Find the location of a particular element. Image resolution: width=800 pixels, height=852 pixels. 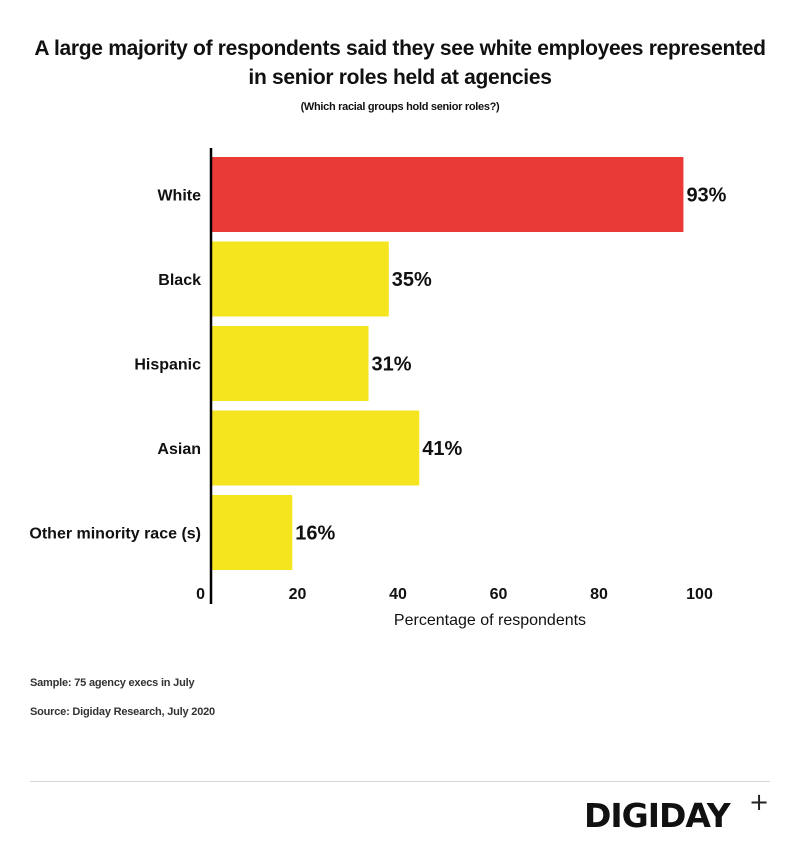

x-tick-label: 0 is located at coordinates (200, 594).